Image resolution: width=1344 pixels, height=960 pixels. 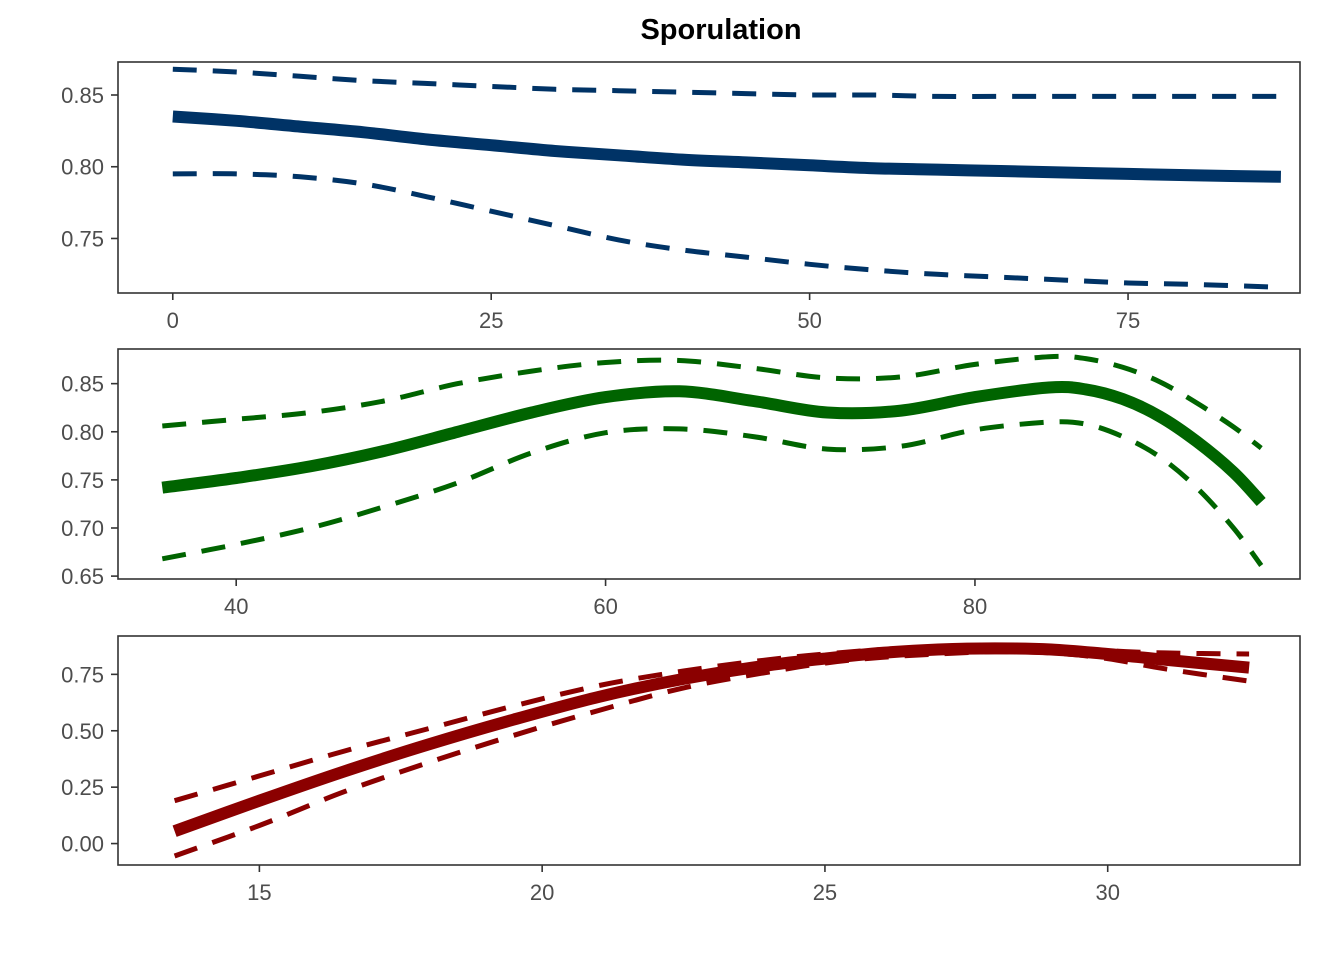 What do you see at coordinates (236, 606) in the screenshot?
I see `x-tick-label: 40` at bounding box center [236, 606].